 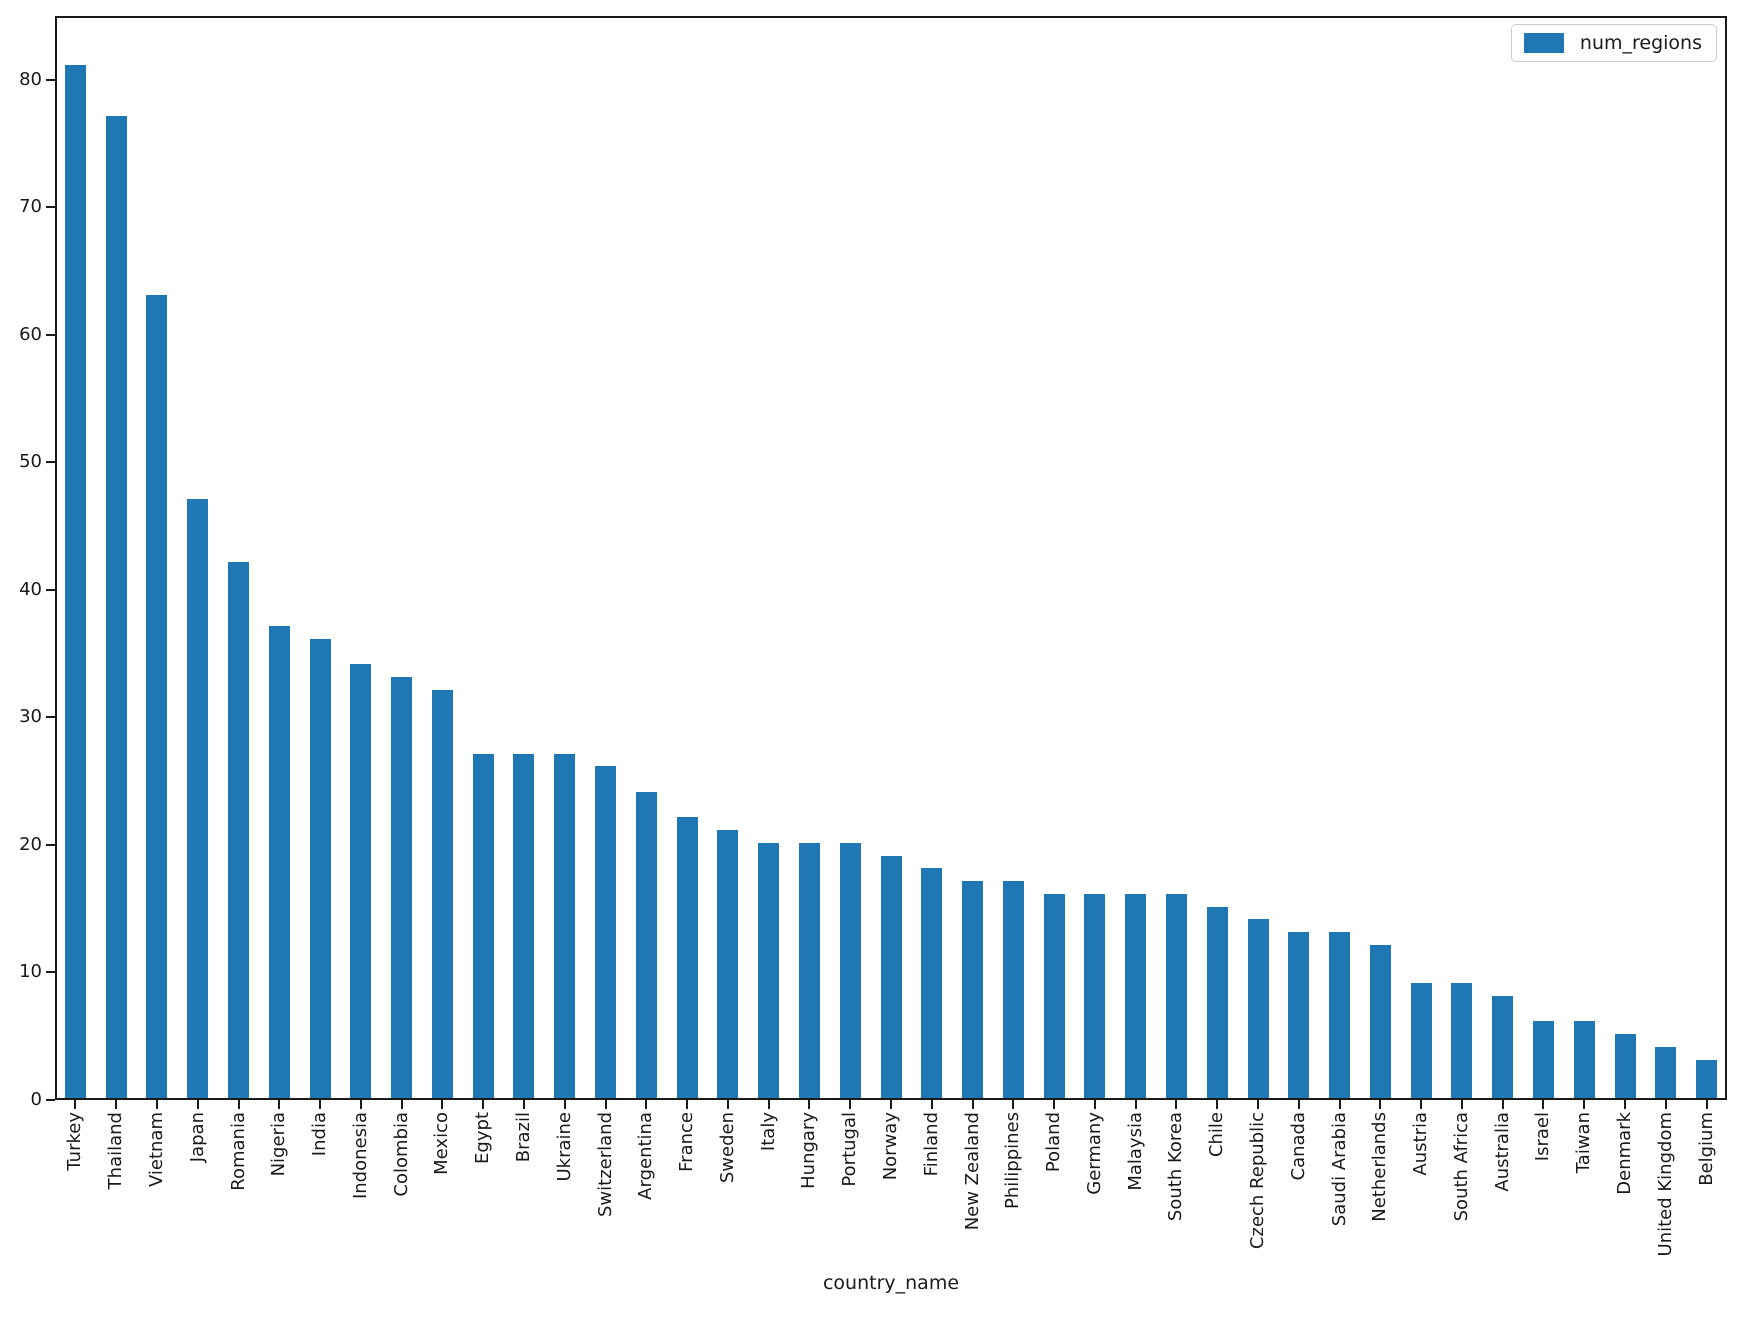 What do you see at coordinates (30, 334) in the screenshot?
I see `y-tick-label: 60` at bounding box center [30, 334].